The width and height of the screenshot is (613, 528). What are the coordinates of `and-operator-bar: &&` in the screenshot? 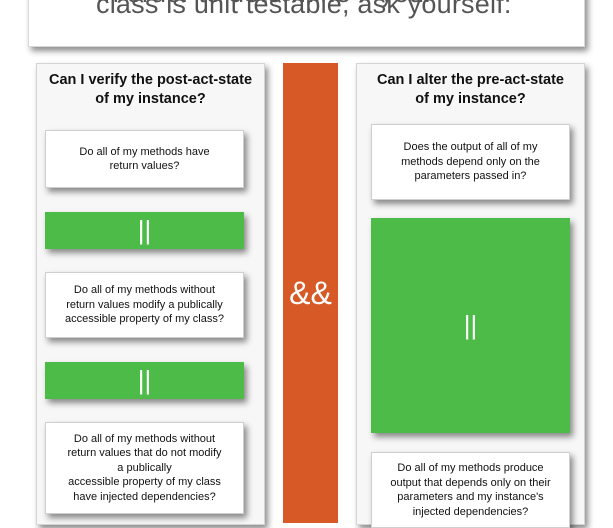 It's located at (310, 293).